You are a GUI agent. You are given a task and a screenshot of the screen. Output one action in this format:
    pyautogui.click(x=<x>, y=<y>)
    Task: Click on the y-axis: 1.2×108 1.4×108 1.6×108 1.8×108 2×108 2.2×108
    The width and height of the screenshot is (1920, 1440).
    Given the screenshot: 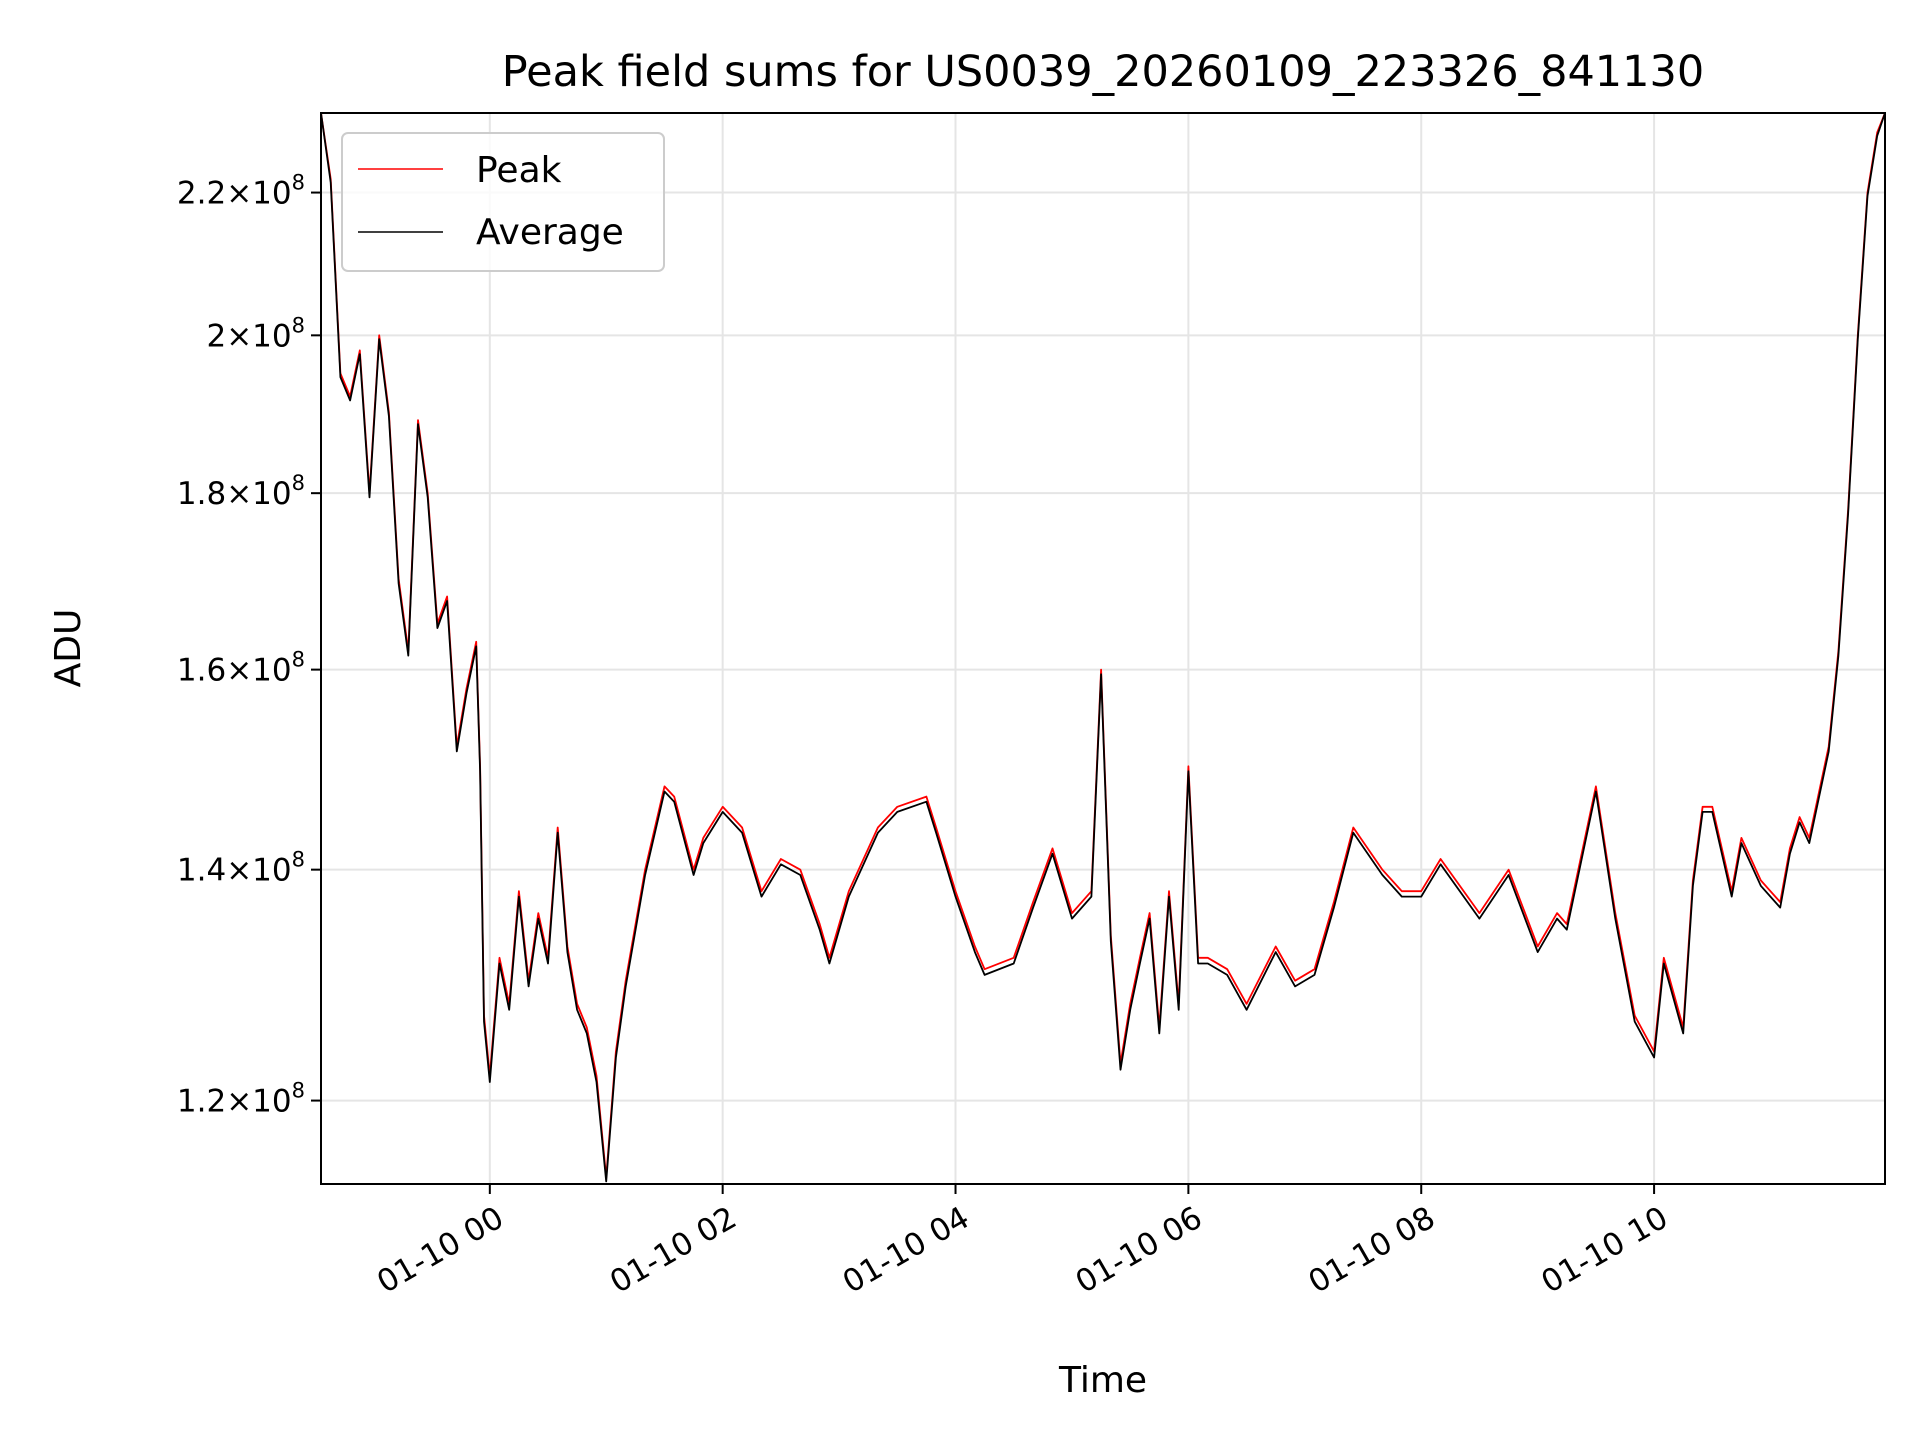 What is the action you would take?
    pyautogui.click(x=249, y=645)
    